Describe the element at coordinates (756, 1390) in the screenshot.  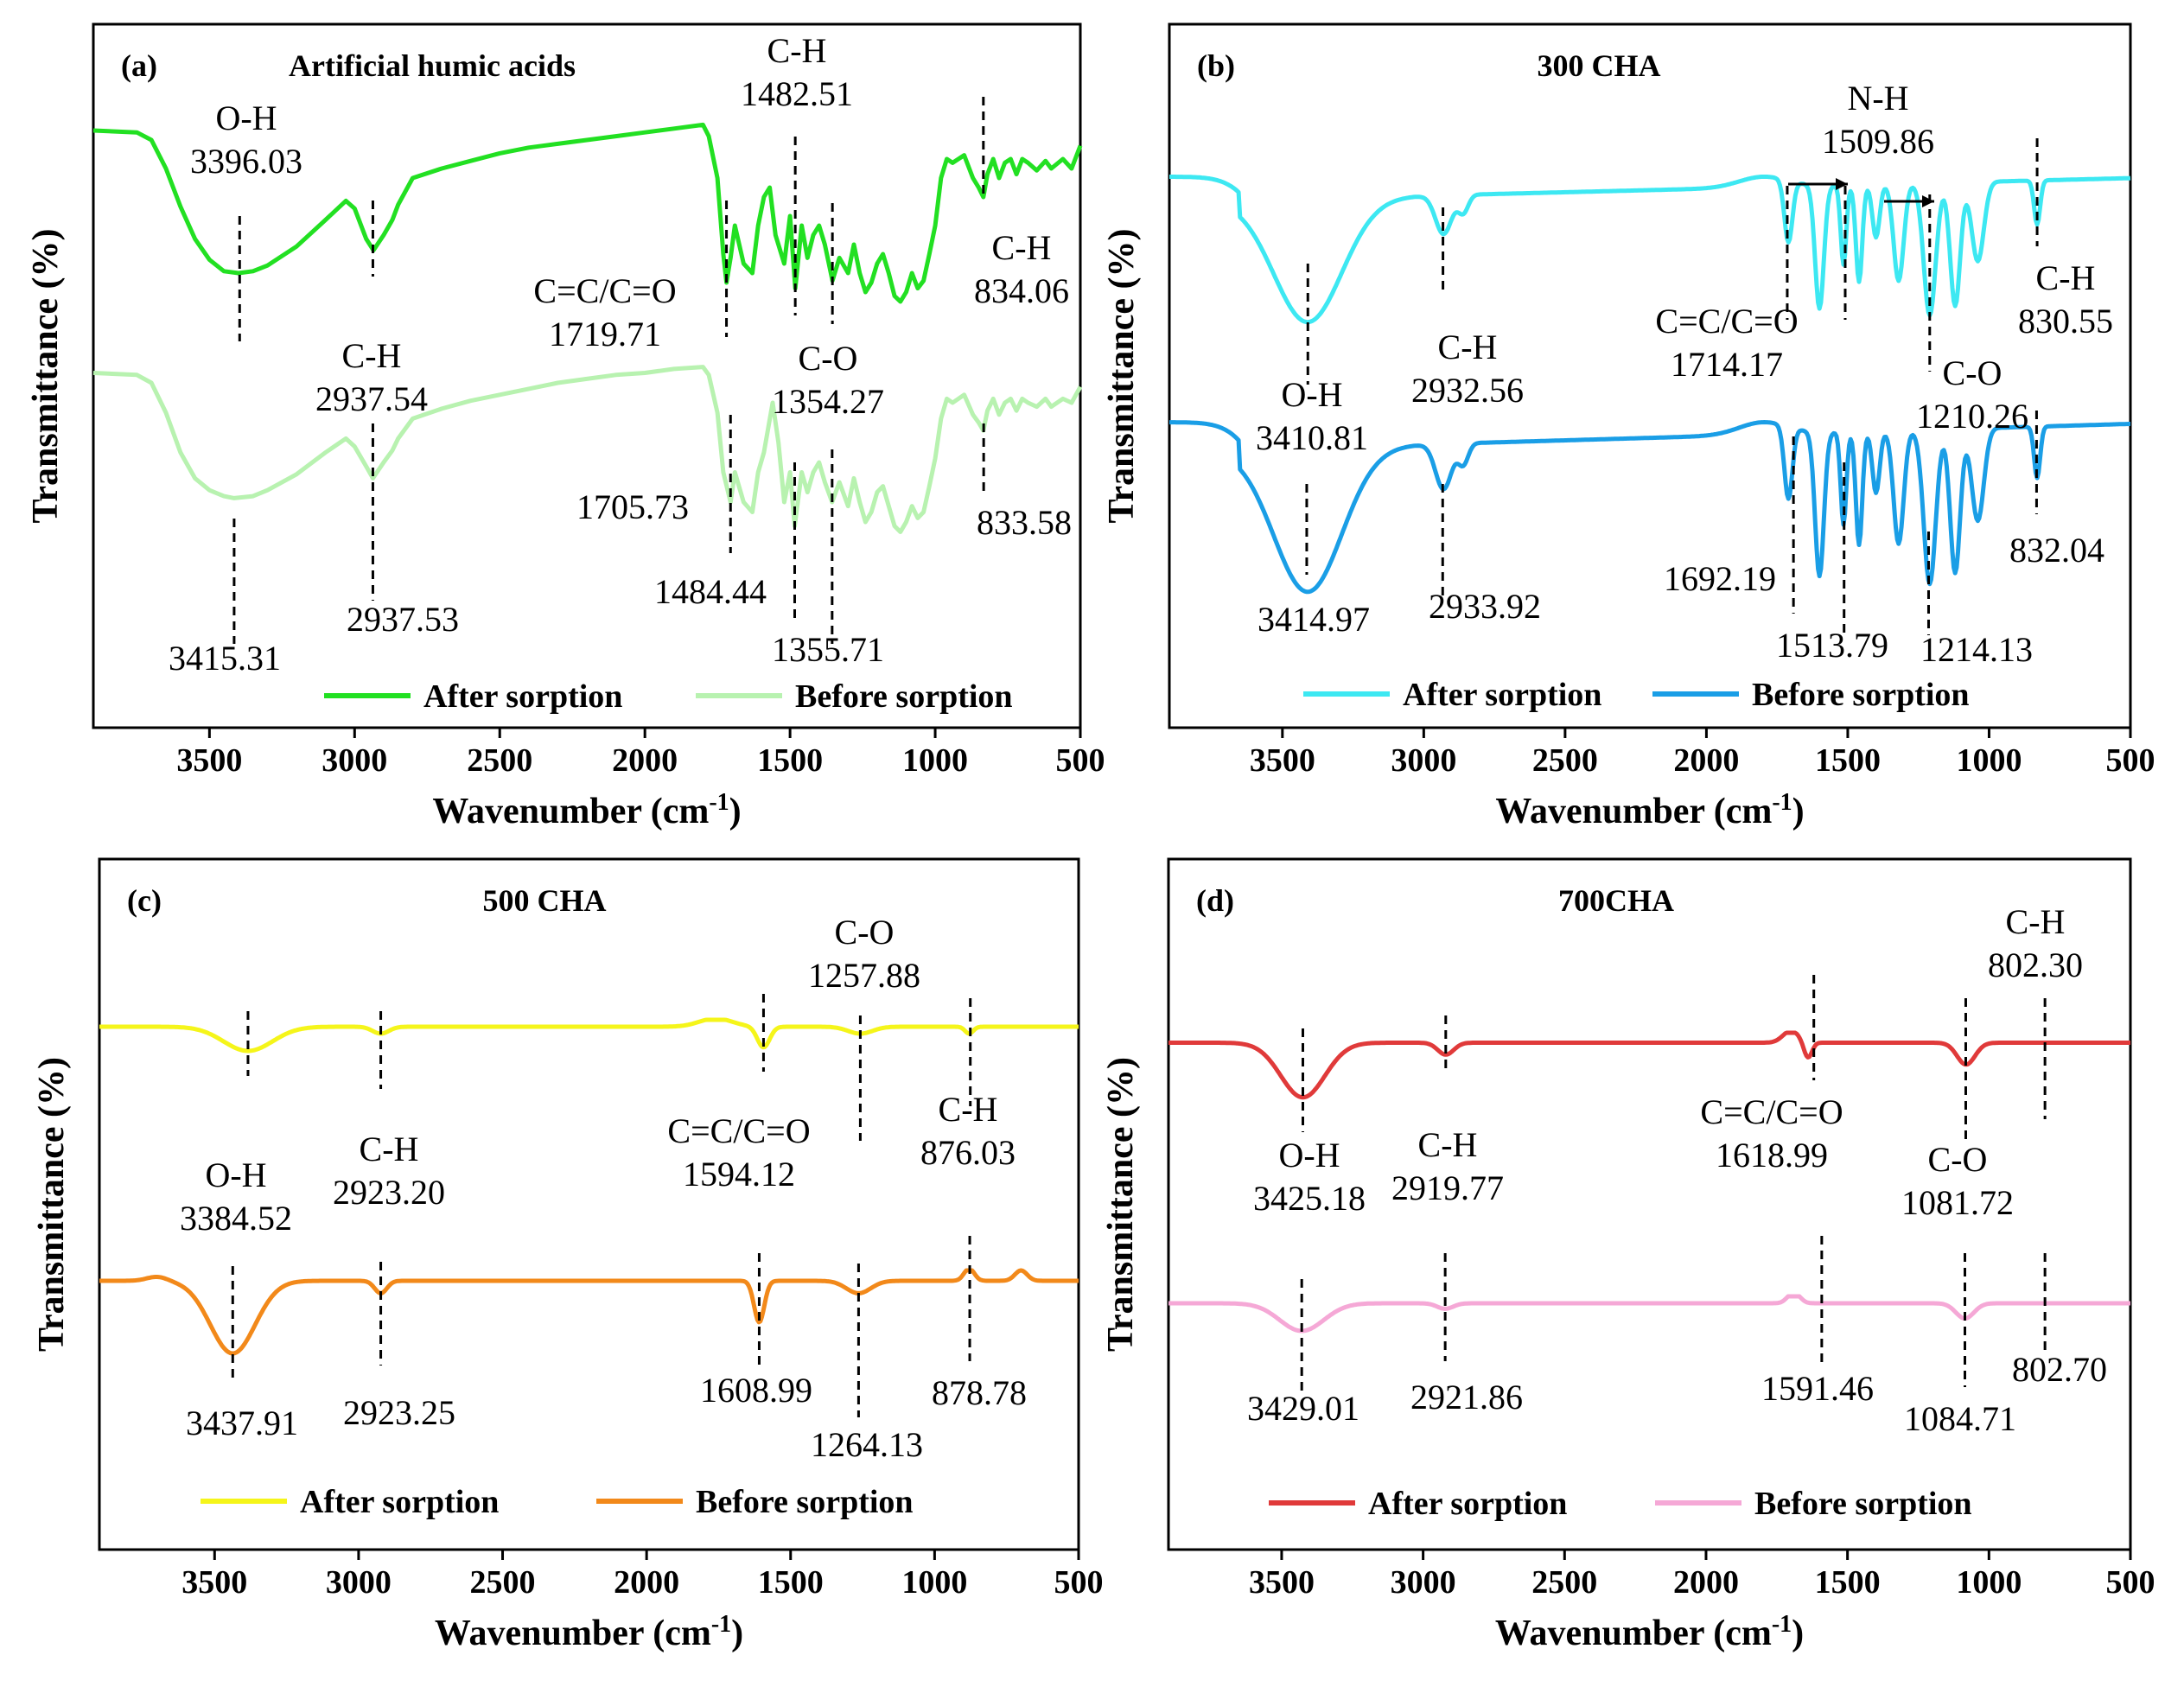
I see `peak-label: 1608.99` at that location.